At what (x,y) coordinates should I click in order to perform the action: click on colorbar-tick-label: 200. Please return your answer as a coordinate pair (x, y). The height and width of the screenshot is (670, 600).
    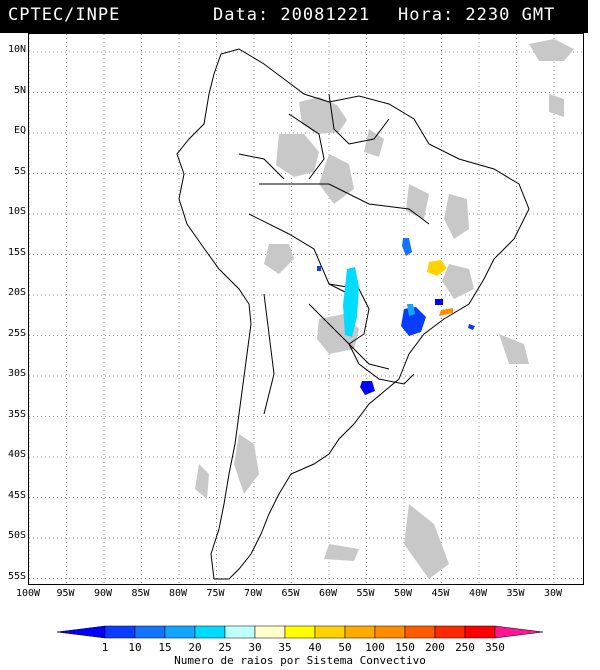
    Looking at the image, I should click on (435, 647).